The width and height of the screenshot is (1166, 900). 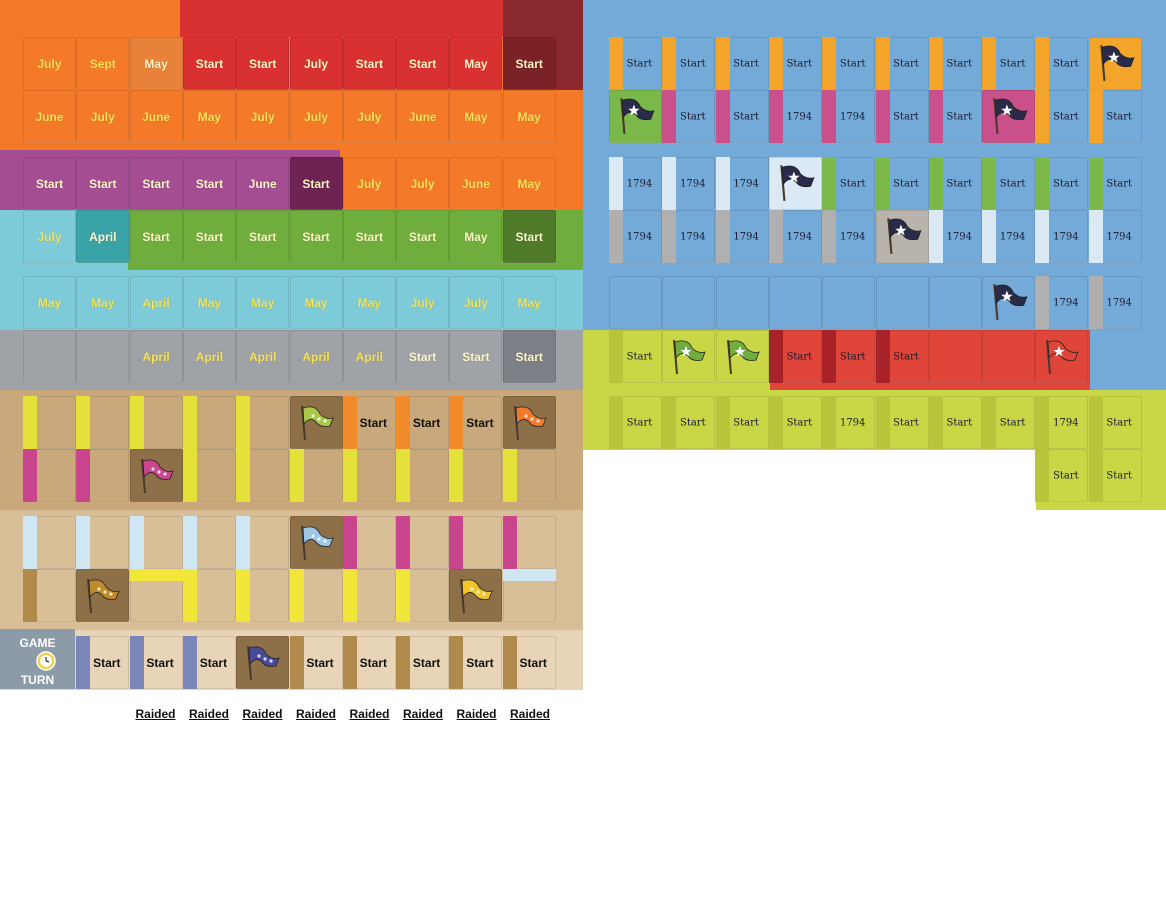 What do you see at coordinates (475, 116) in the screenshot?
I see `counter-left-r1-c8: May` at bounding box center [475, 116].